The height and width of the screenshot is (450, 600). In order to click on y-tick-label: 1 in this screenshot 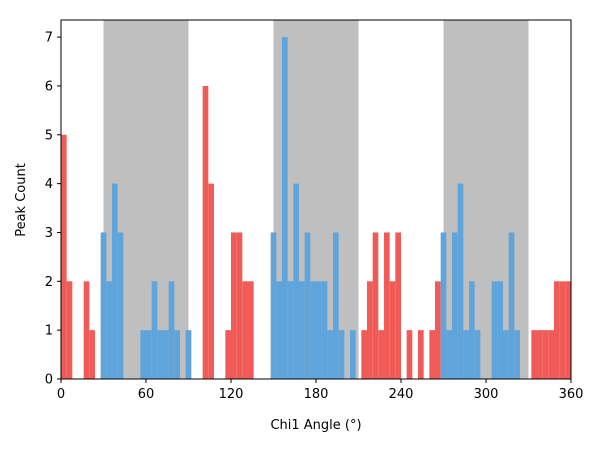, I will do `click(49, 331)`.